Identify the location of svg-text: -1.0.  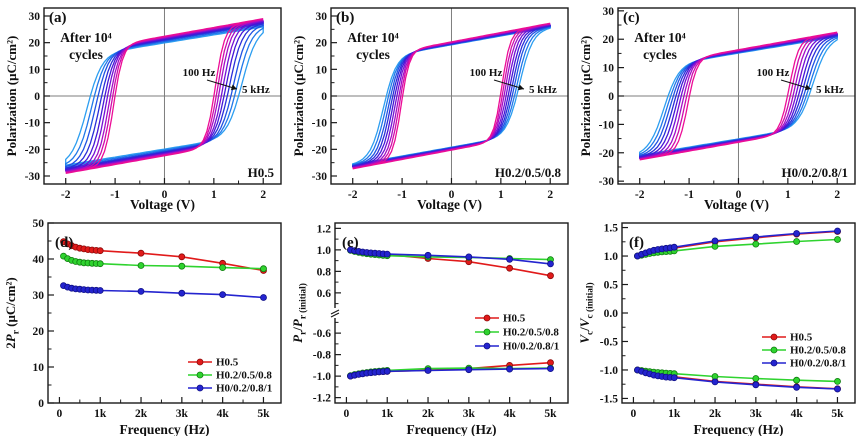
(322, 377).